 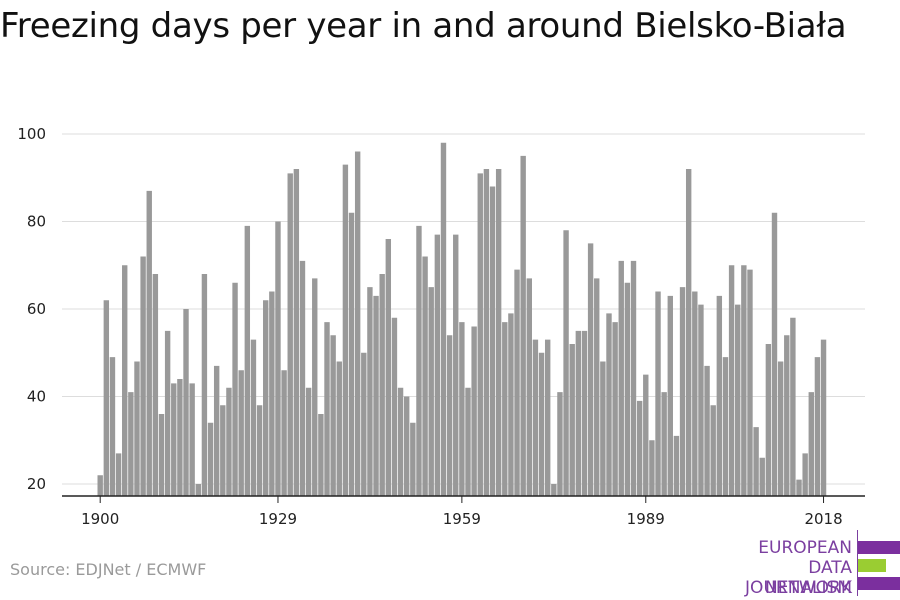 What do you see at coordinates (523, 326) in the screenshot?
I see `bar-1969` at bounding box center [523, 326].